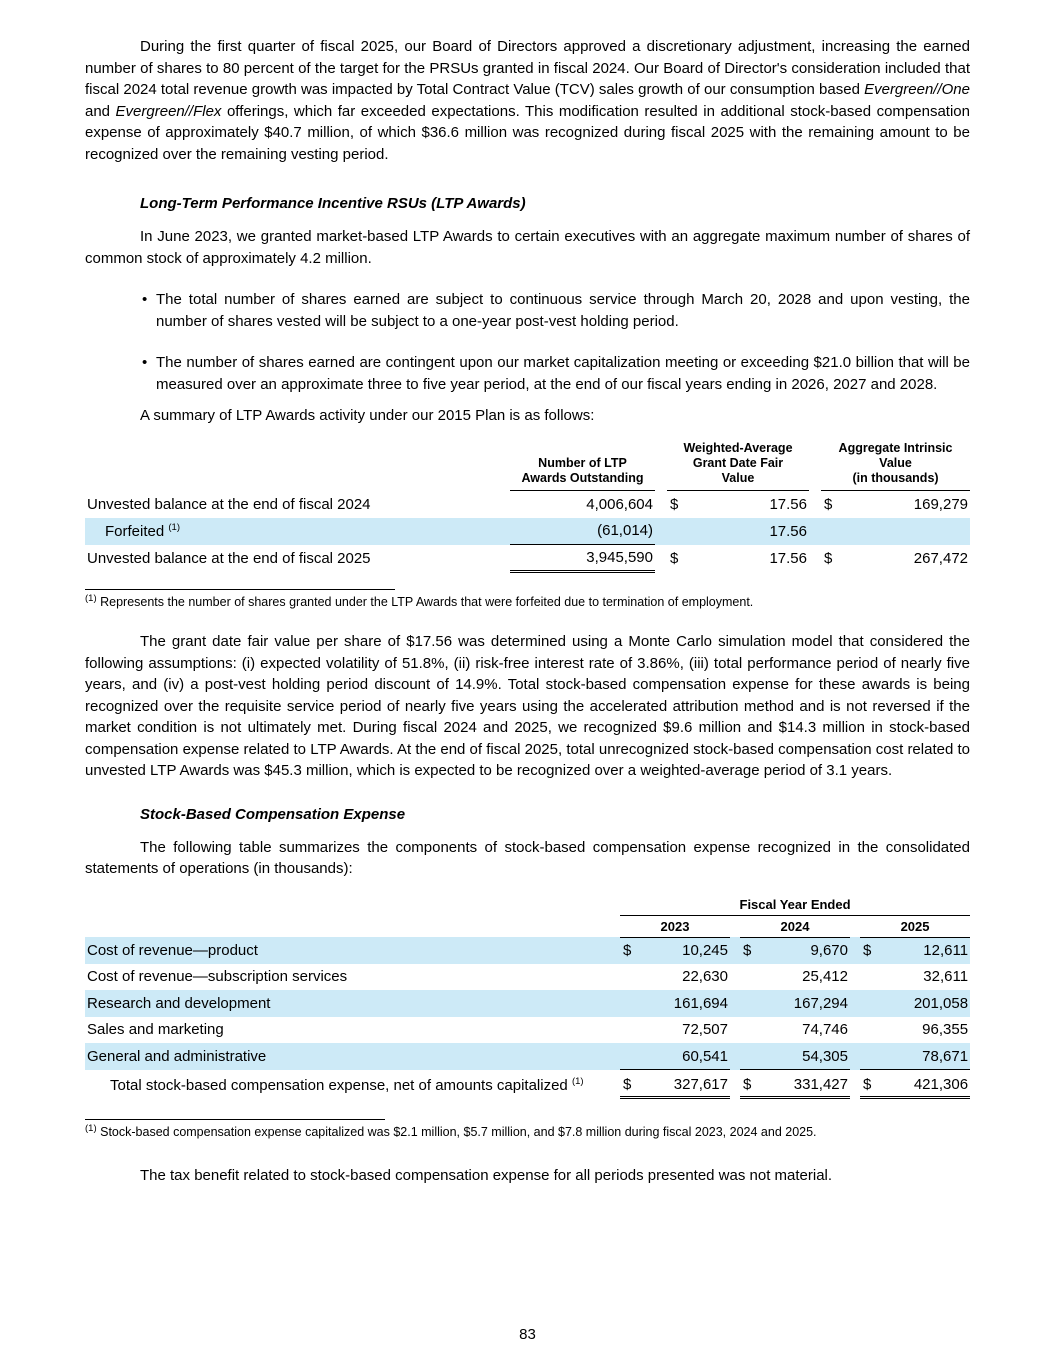 This screenshot has width=1055, height=1365. Describe the element at coordinates (705, 977) in the screenshot. I see `amount-2023: 22,630` at that location.